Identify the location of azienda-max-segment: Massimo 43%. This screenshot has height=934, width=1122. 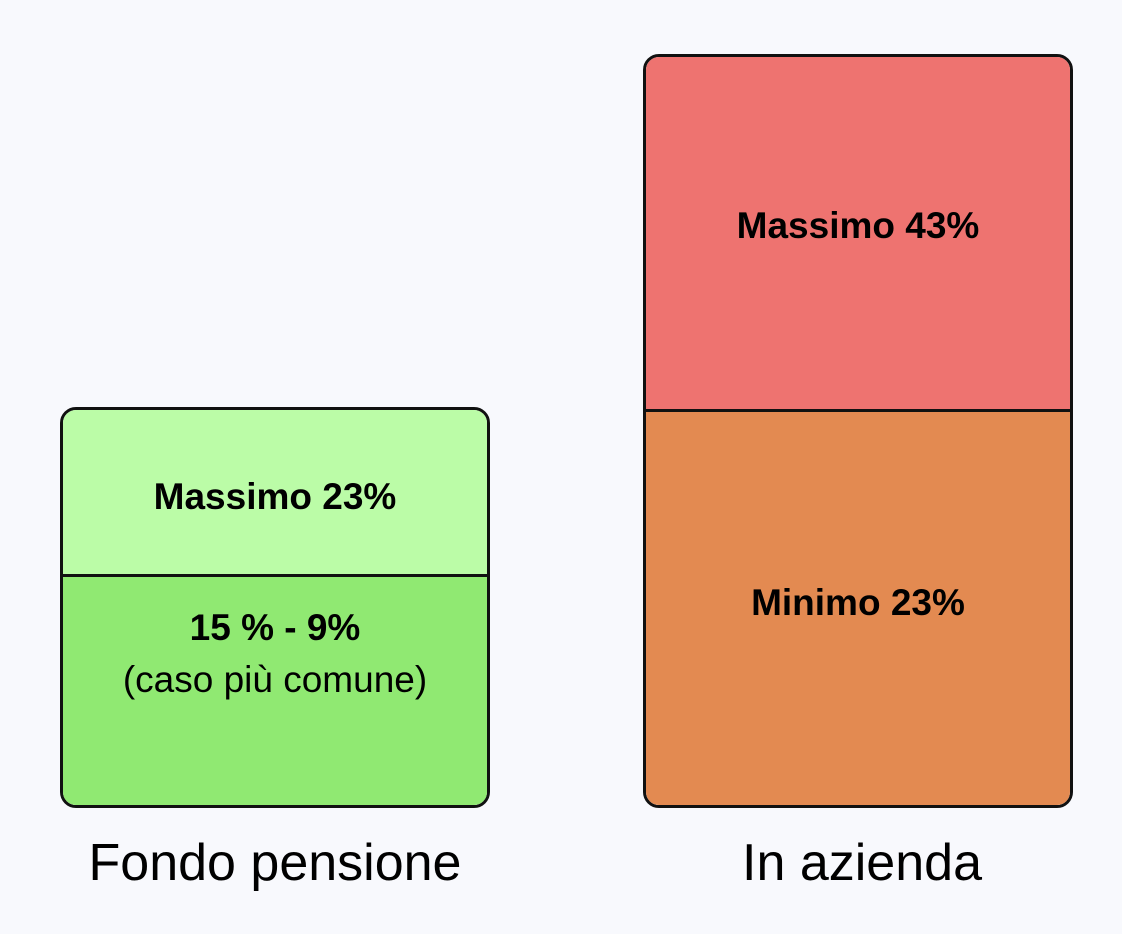
(858, 233).